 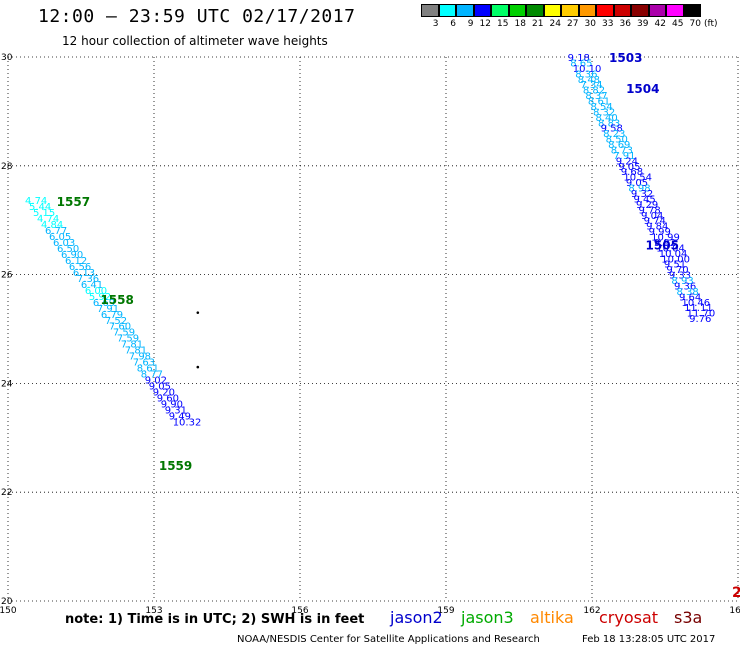 I want to click on swh-value: 9.18, so click(x=579, y=58).